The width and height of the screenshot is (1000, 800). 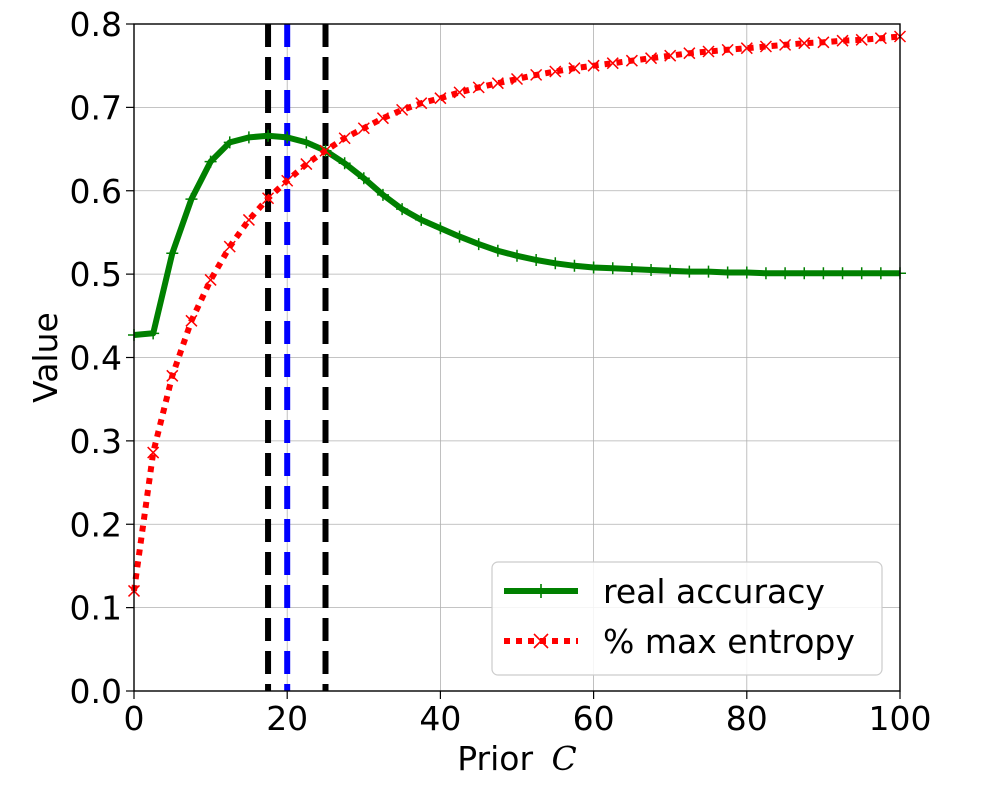 I want to click on legend-x-marker, so click(x=541, y=641).